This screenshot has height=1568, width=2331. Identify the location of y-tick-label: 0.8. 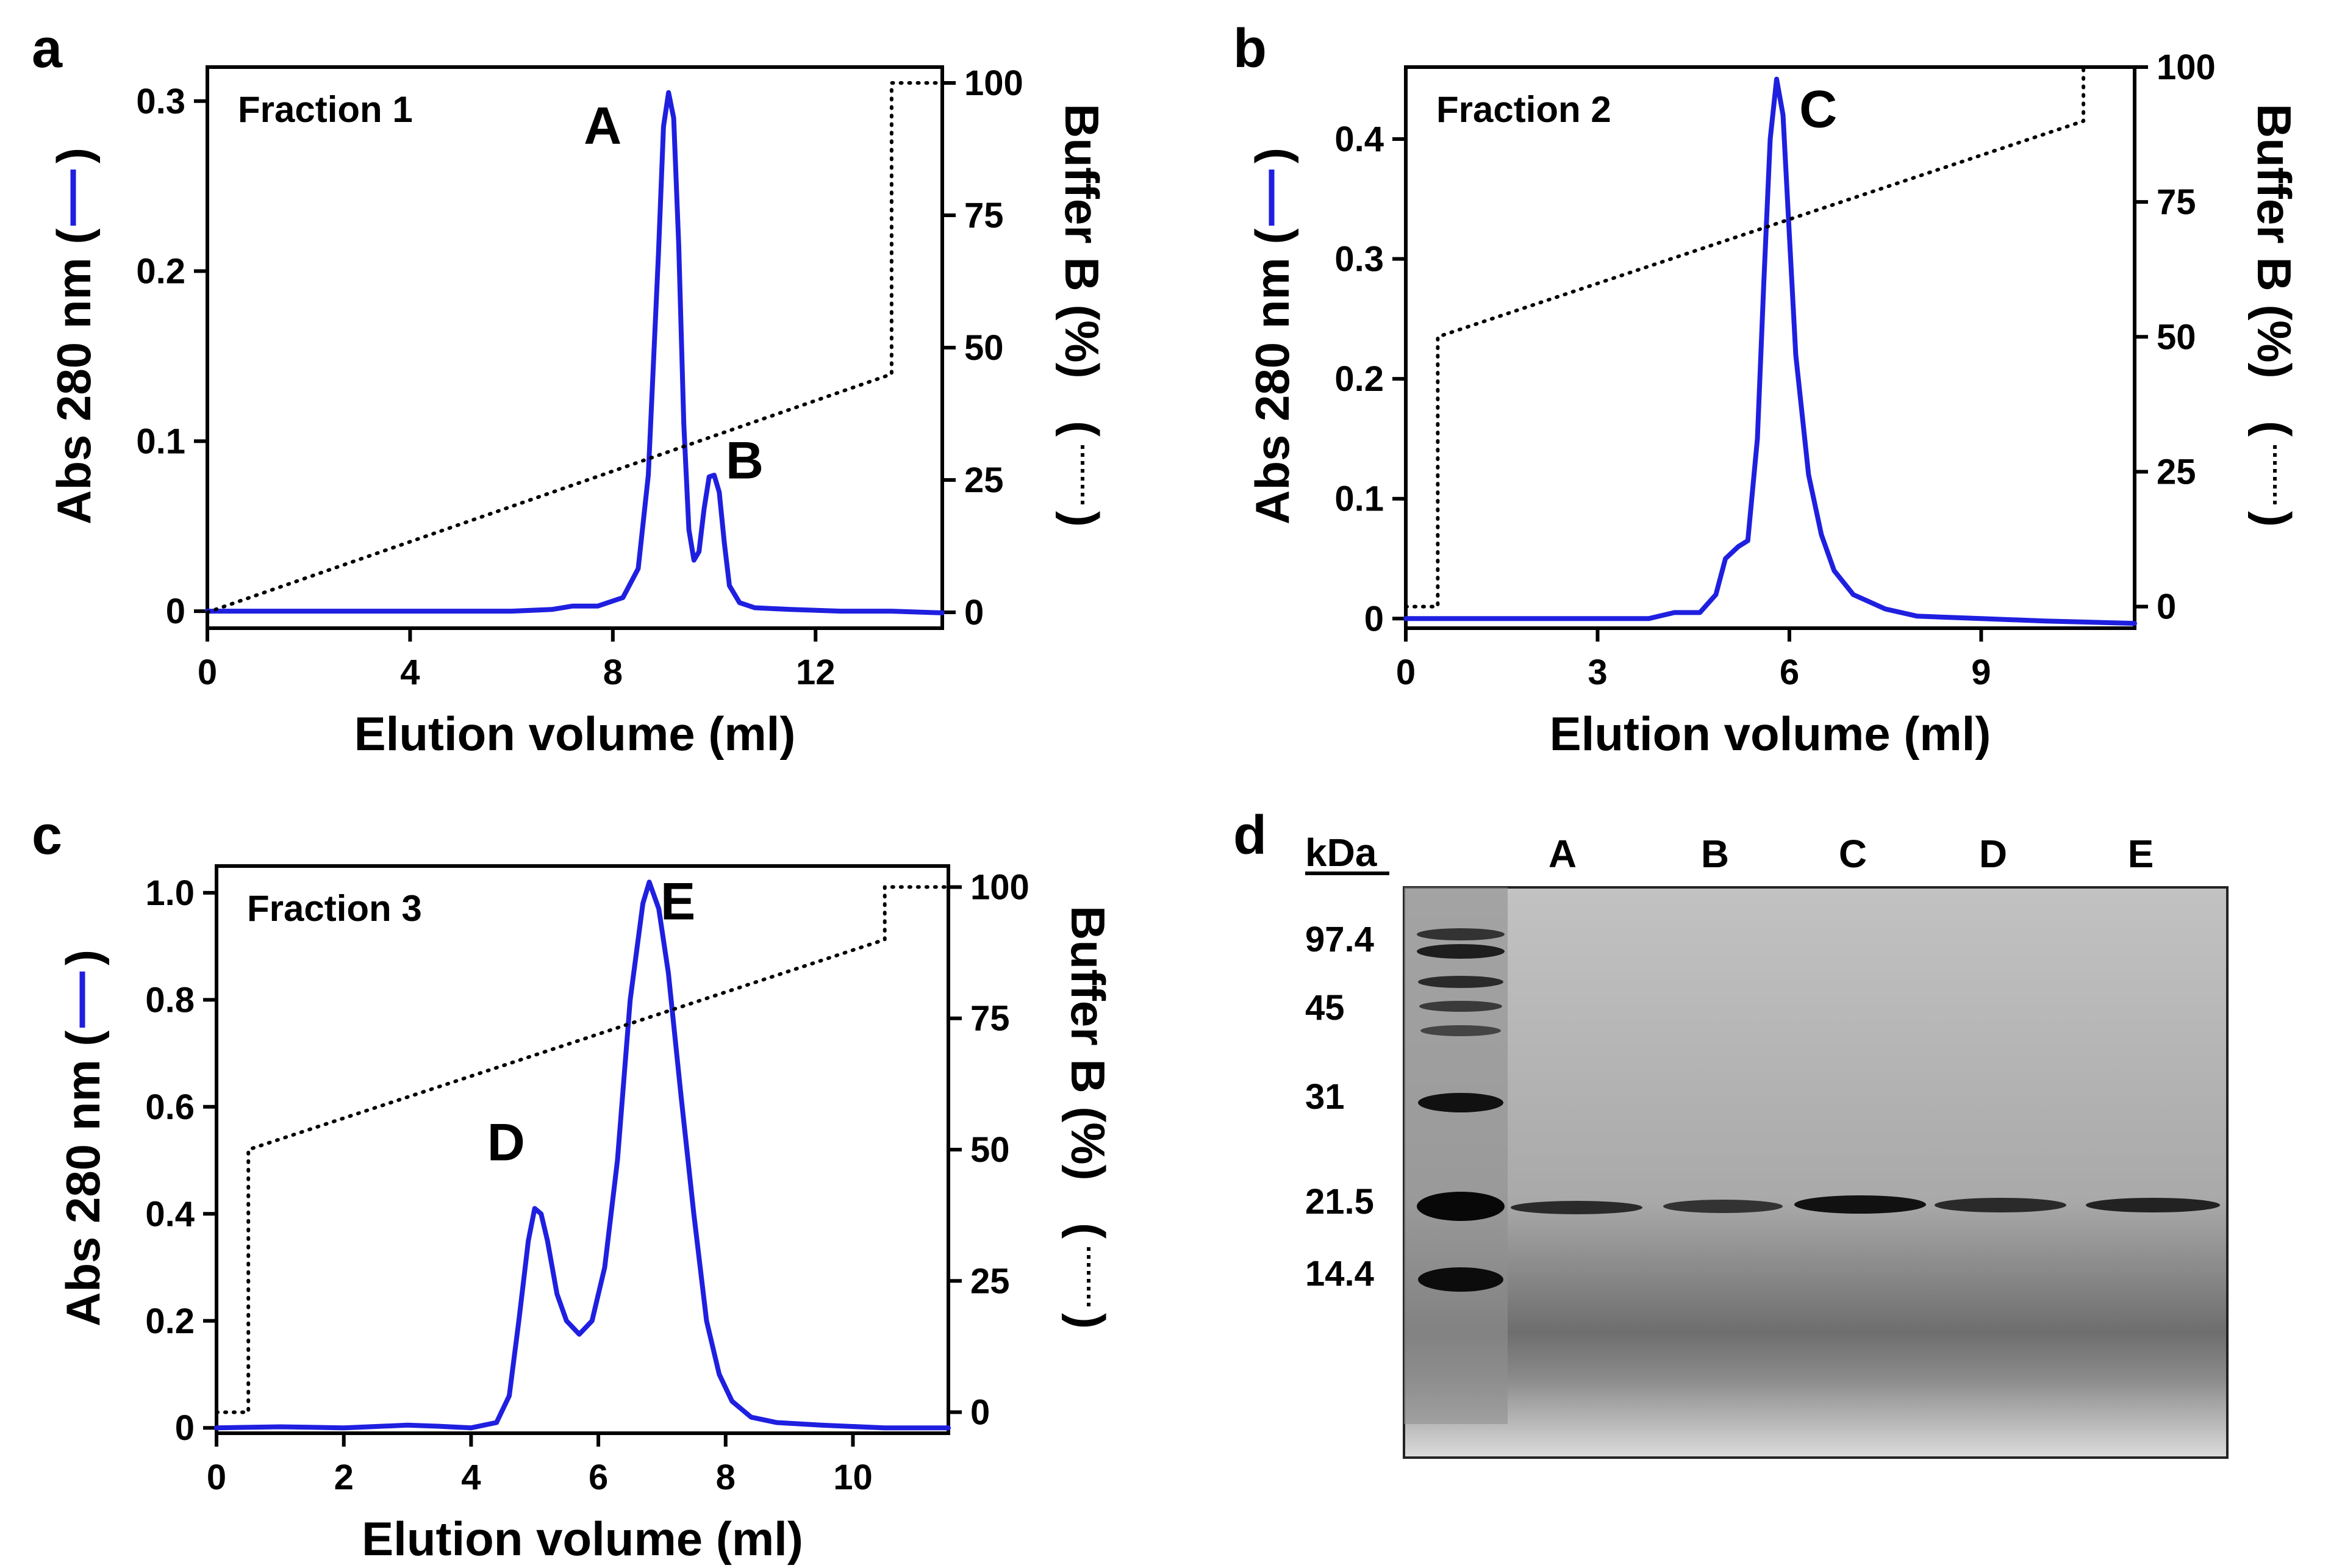
(170, 1000).